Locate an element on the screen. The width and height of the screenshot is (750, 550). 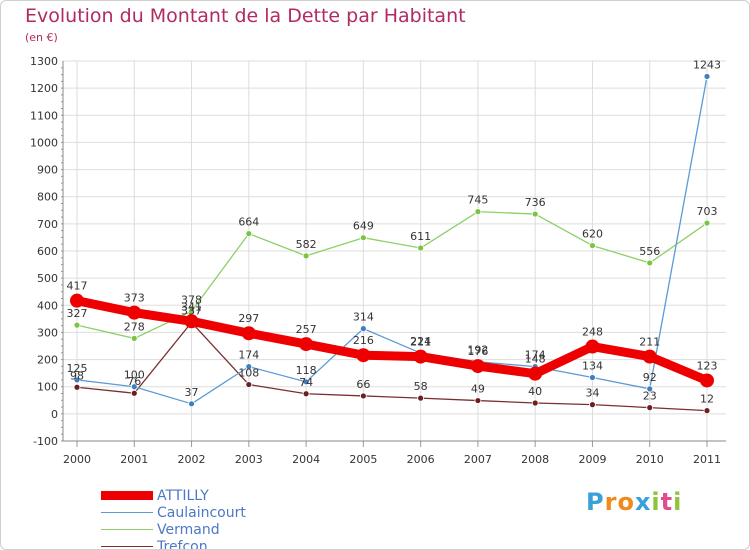
data-label-trefcon: 76 is located at coordinates (134, 381).